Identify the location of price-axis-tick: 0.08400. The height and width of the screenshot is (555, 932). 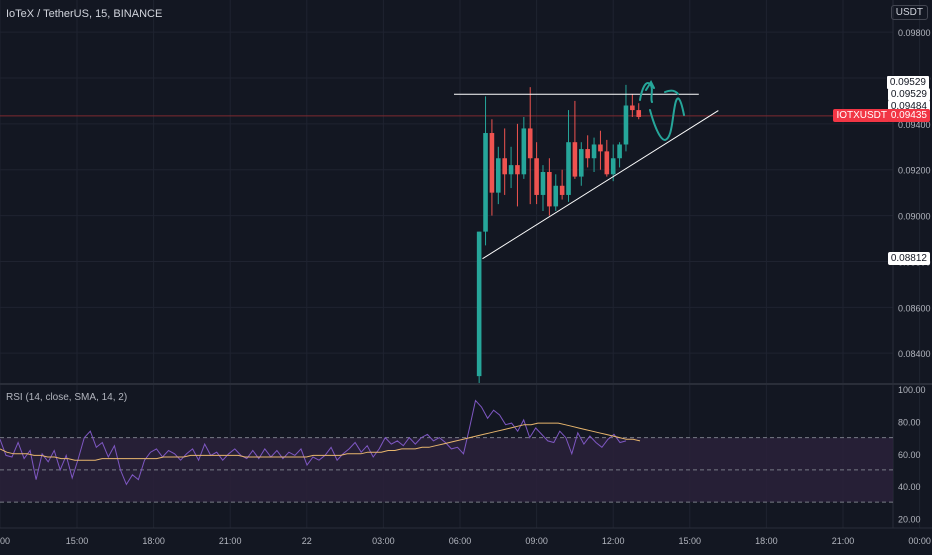
(914, 354).